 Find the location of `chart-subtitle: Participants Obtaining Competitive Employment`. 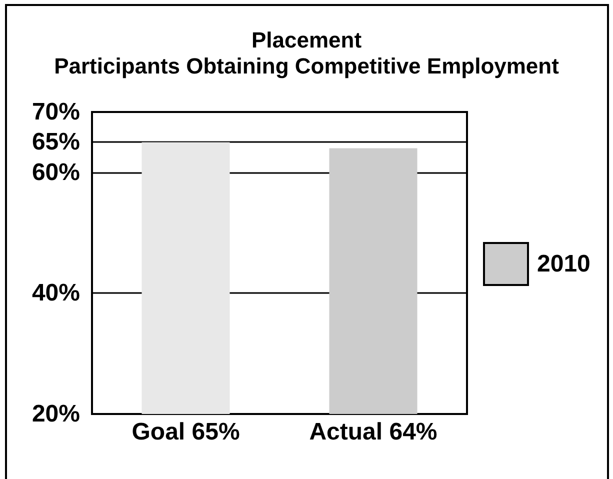

chart-subtitle: Participants Obtaining Competitive Employment is located at coordinates (307, 66).